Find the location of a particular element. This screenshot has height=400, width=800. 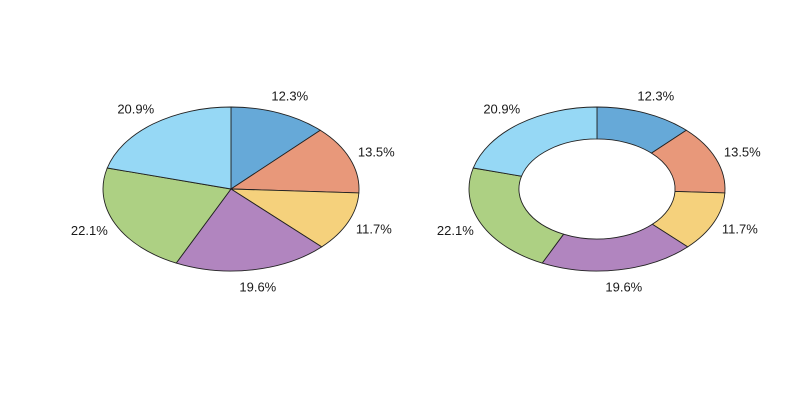

pie-slice-label-3: 19.6% is located at coordinates (257, 287).